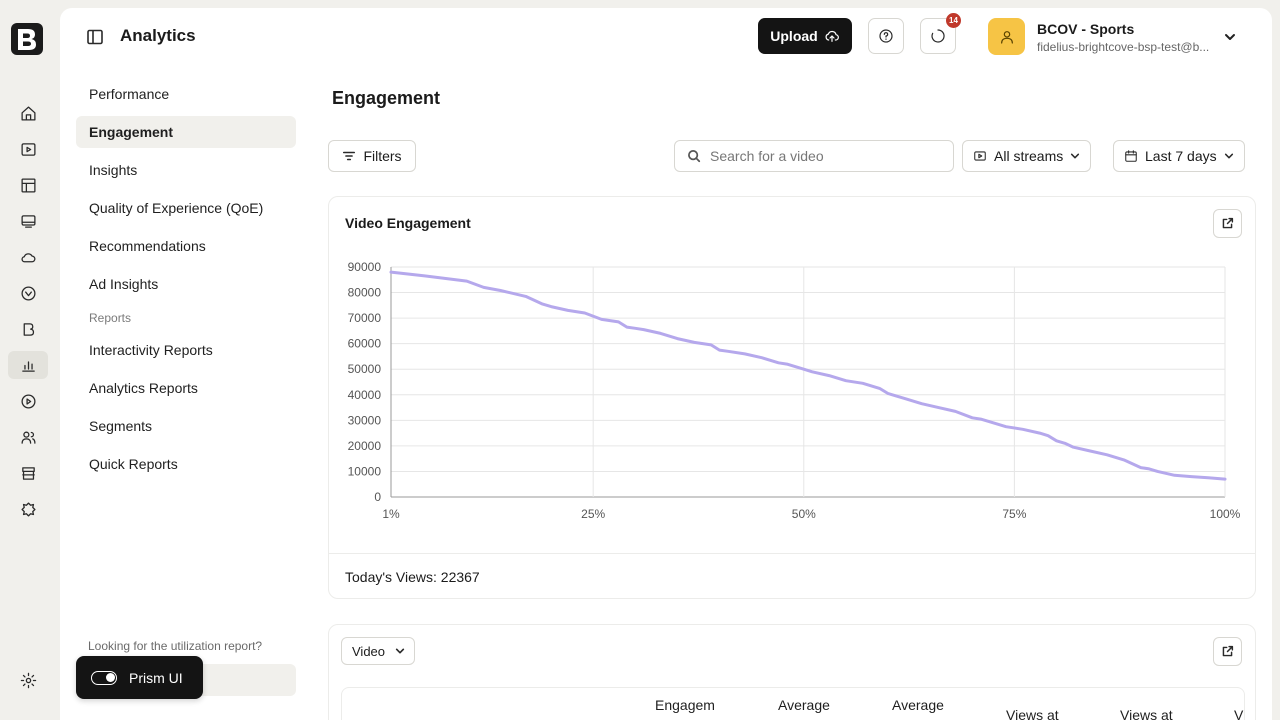  I want to click on column-header-truncated: V, so click(1239, 713).